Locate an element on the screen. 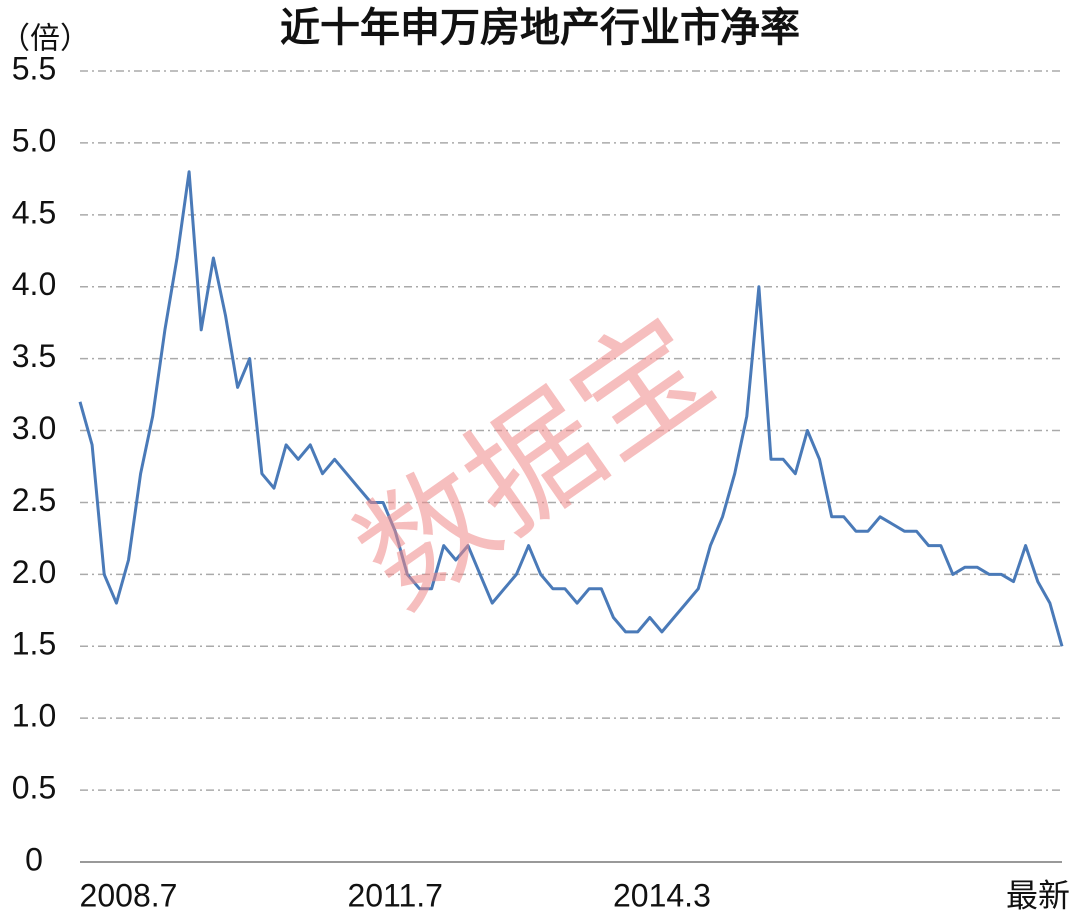 This screenshot has height=919, width=1080. y-tick-label: 0 is located at coordinates (34, 859).